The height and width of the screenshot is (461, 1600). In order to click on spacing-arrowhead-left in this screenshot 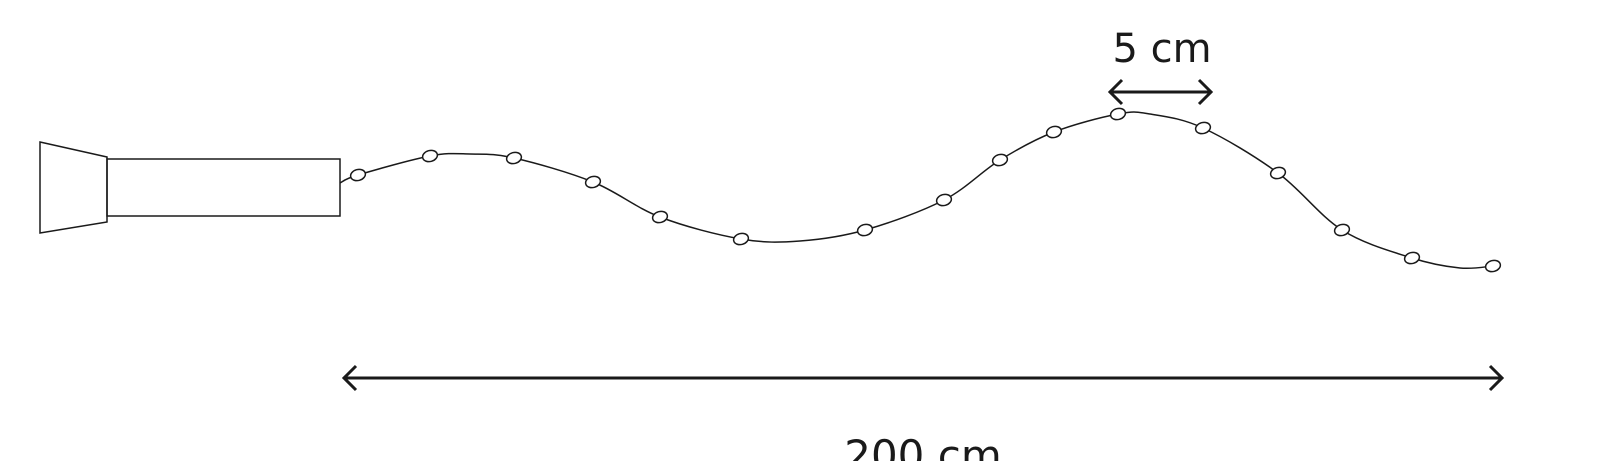, I will do `click(1115, 92)`.